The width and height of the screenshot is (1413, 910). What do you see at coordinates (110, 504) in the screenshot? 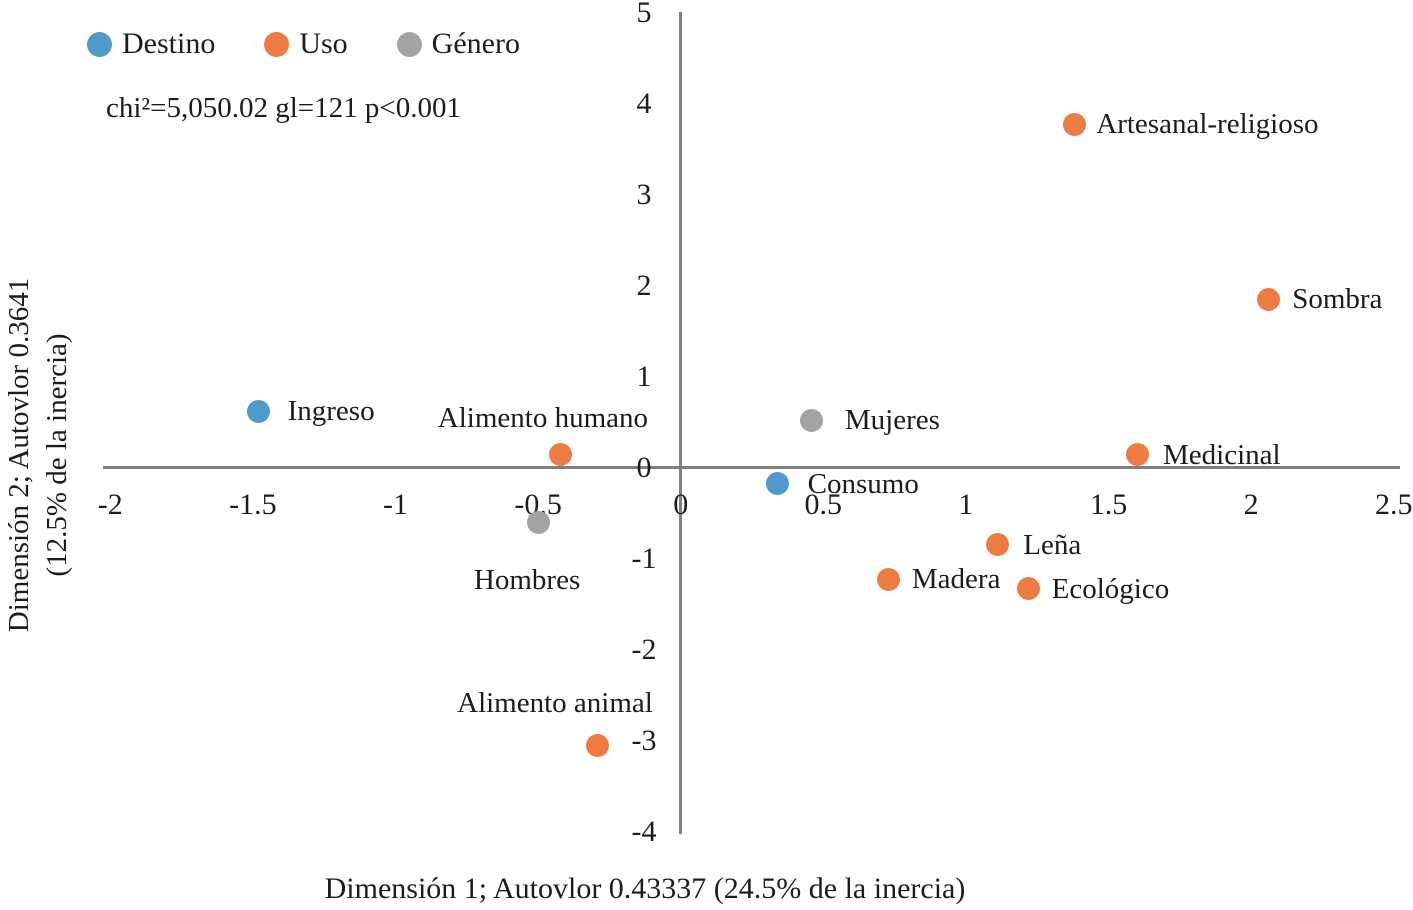
I see `x-tick-label--2: -2` at bounding box center [110, 504].